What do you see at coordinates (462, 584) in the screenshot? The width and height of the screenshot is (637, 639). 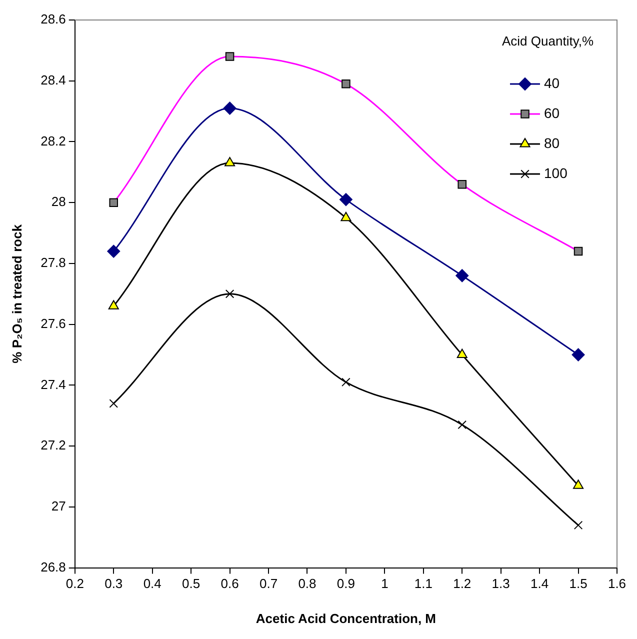 I see `x-tick-label: 1.2` at bounding box center [462, 584].